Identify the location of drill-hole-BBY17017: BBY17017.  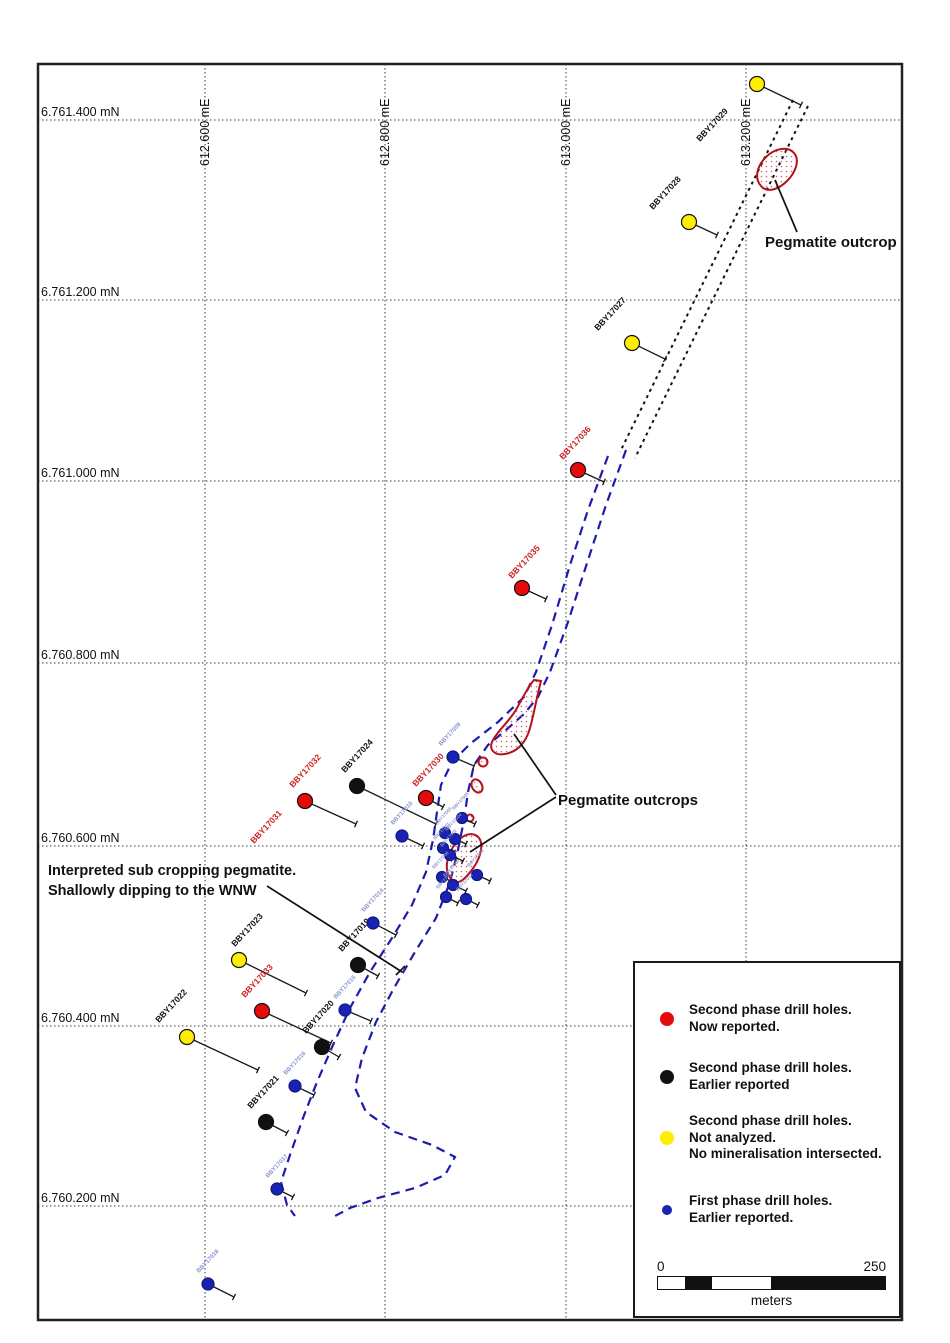
(280, 1177).